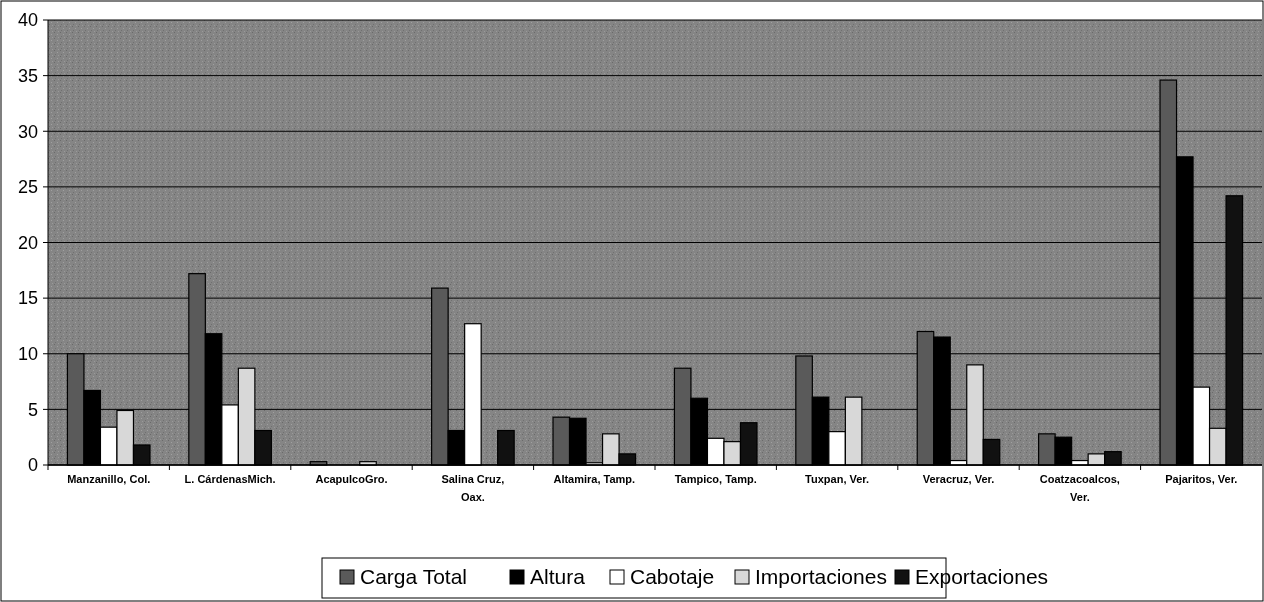 The image size is (1264, 602). I want to click on y-tick-label: 10, so click(27, 354).